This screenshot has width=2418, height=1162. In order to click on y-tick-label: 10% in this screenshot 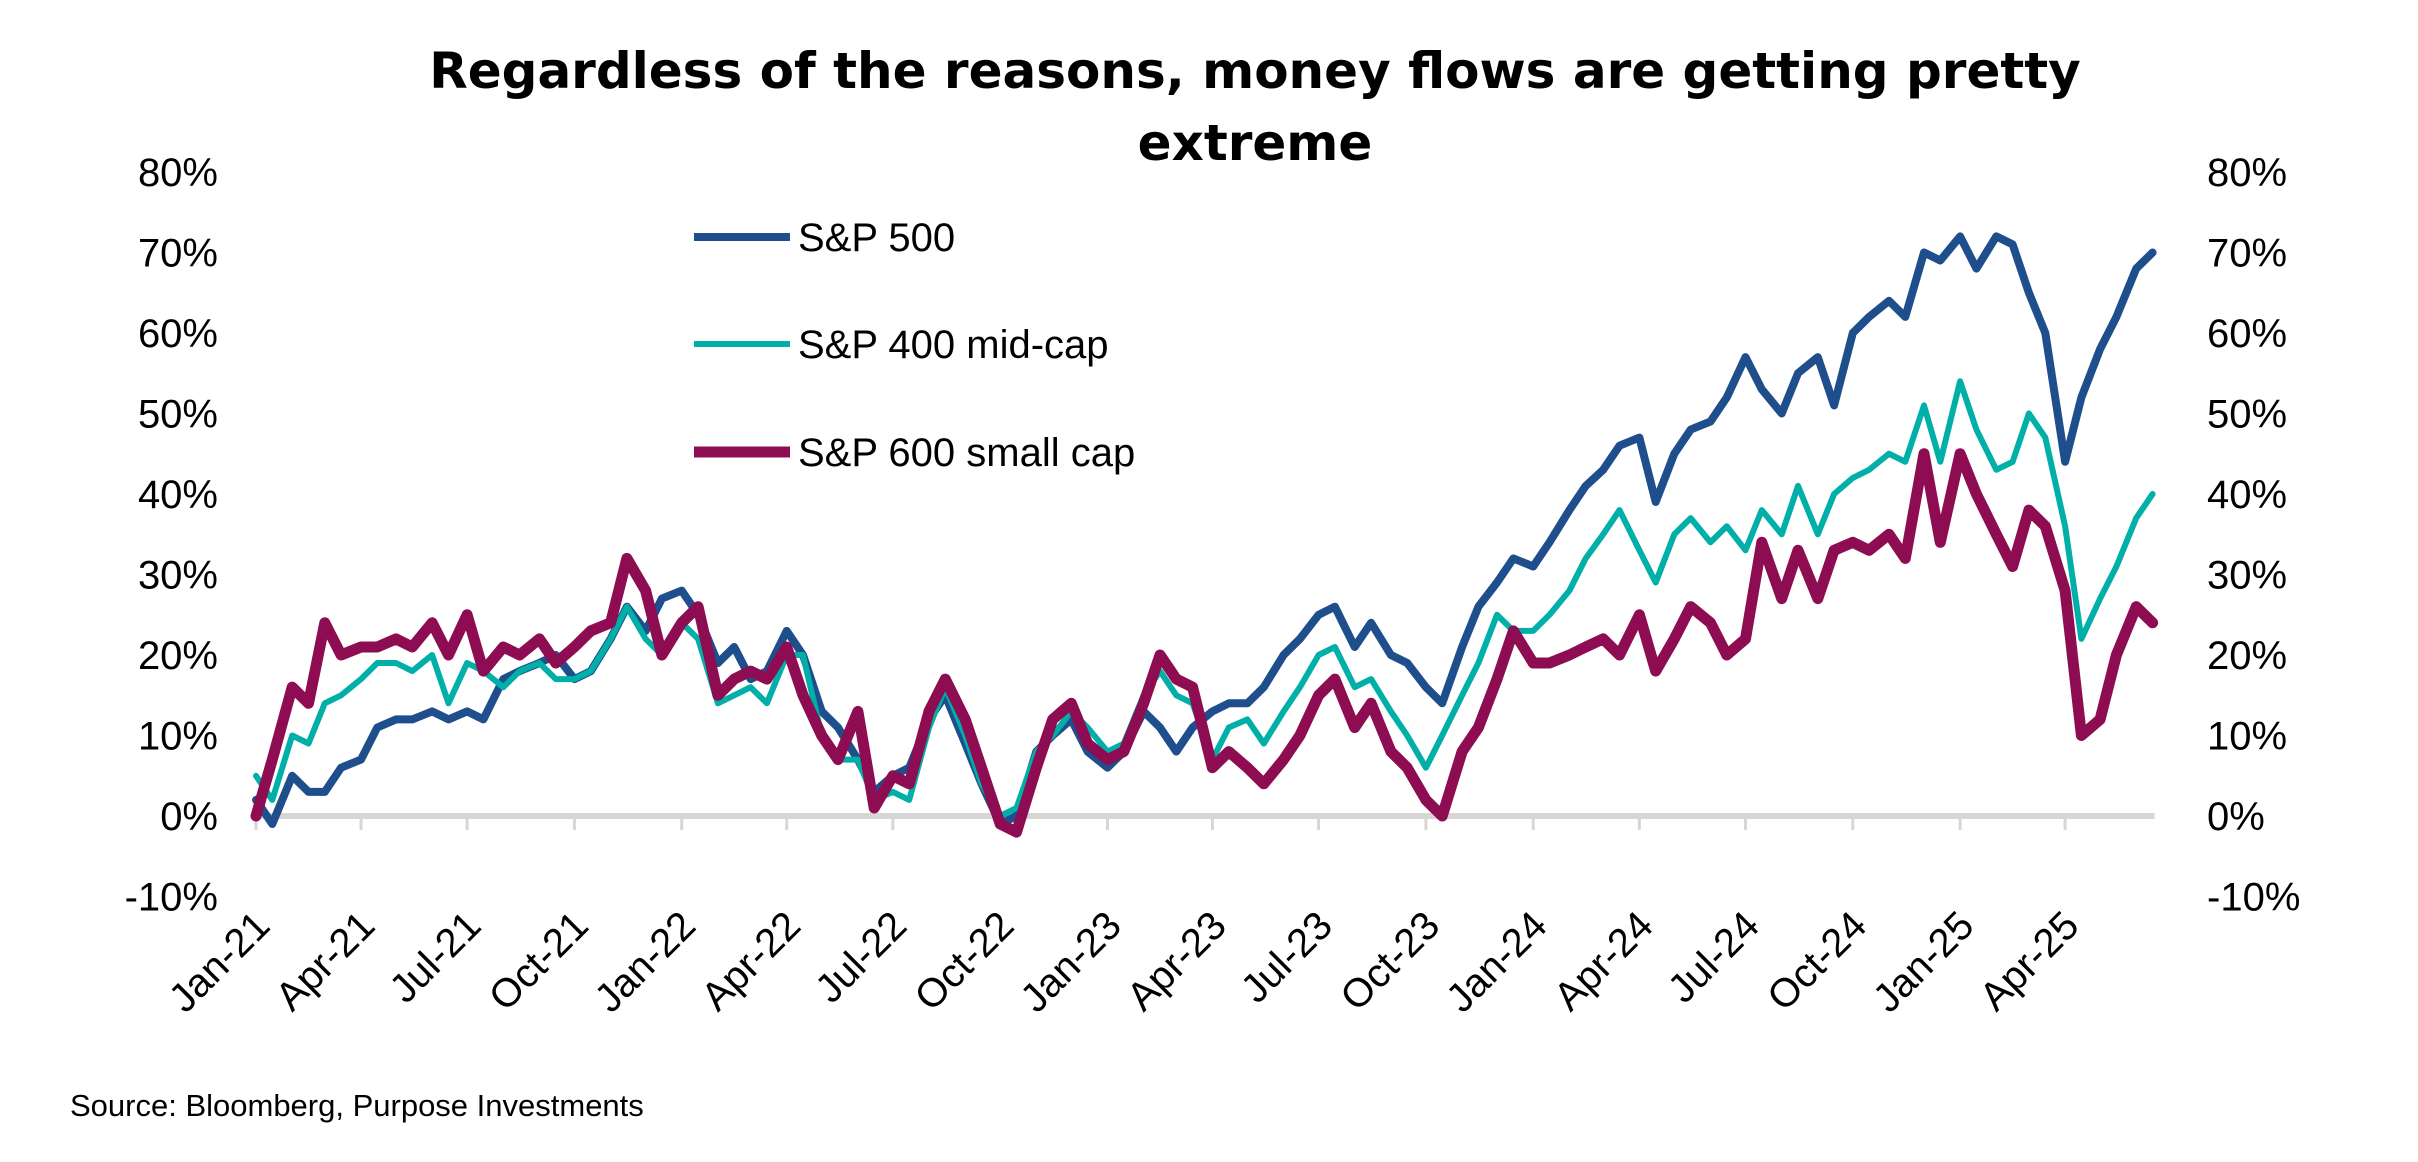, I will do `click(178, 737)`.